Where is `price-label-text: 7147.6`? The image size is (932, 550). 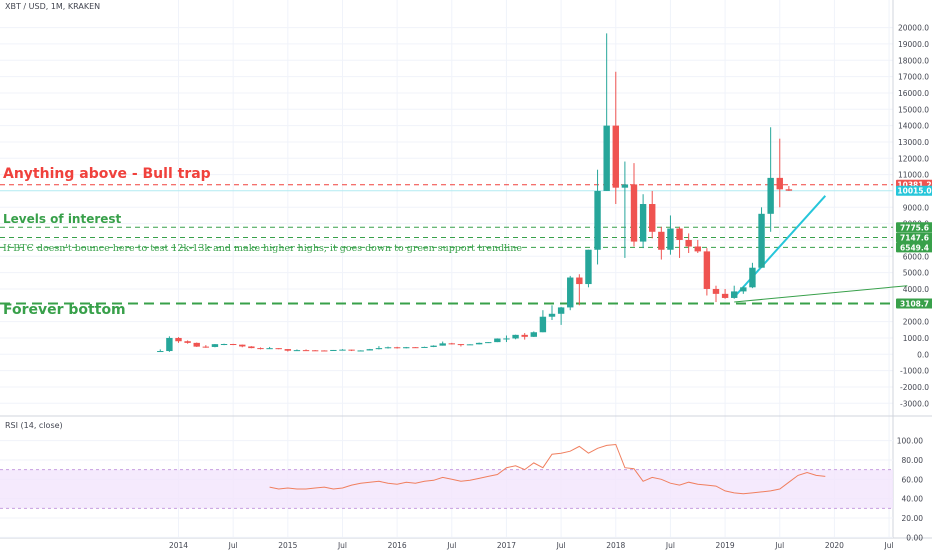
price-label-text: 7147.6 is located at coordinates (914, 238).